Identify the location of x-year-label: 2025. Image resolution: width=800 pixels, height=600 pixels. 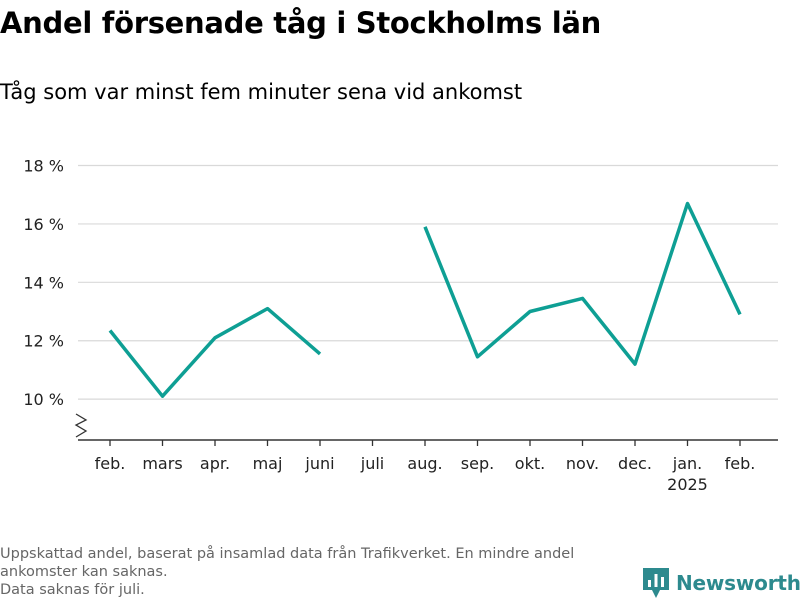
(687, 484).